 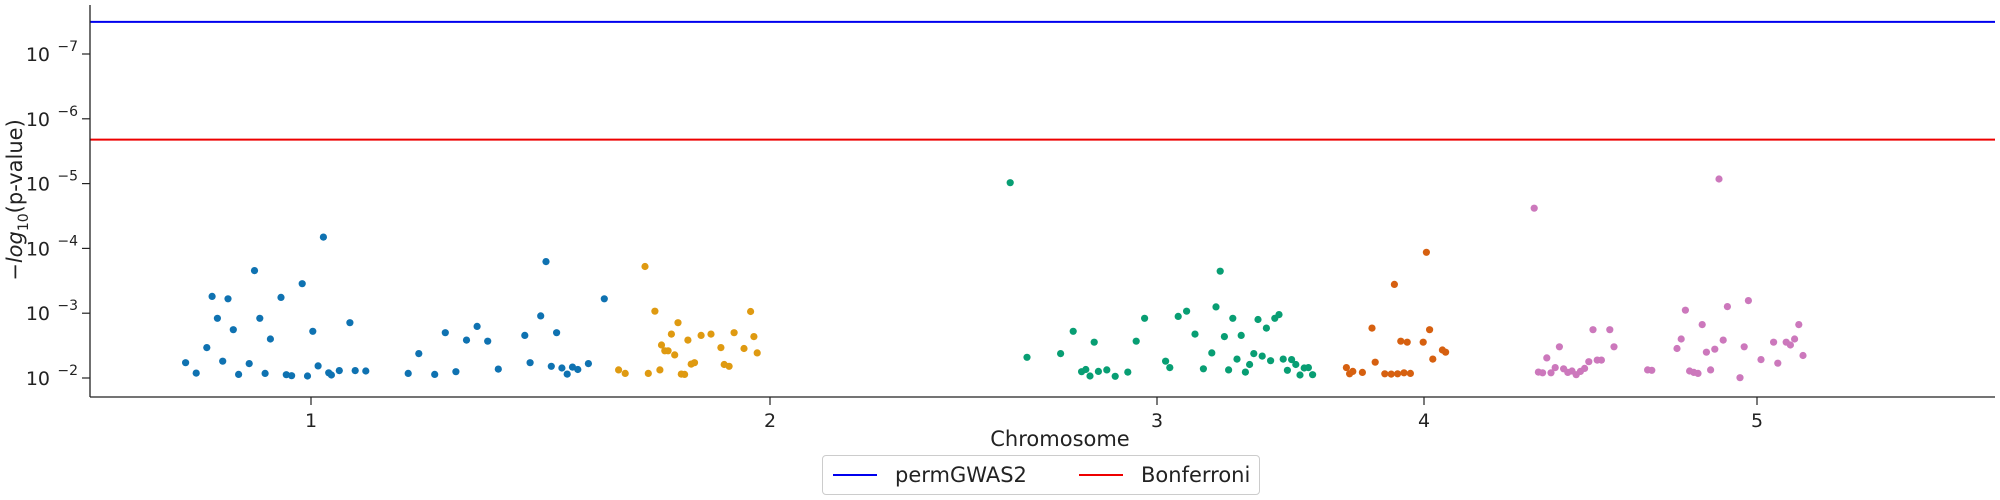 What do you see at coordinates (58, 214) in the screenshot?
I see `y-axis-ticks: 10 −7 10 −6 10 −5 10 −4 10 −3 10 −2` at bounding box center [58, 214].